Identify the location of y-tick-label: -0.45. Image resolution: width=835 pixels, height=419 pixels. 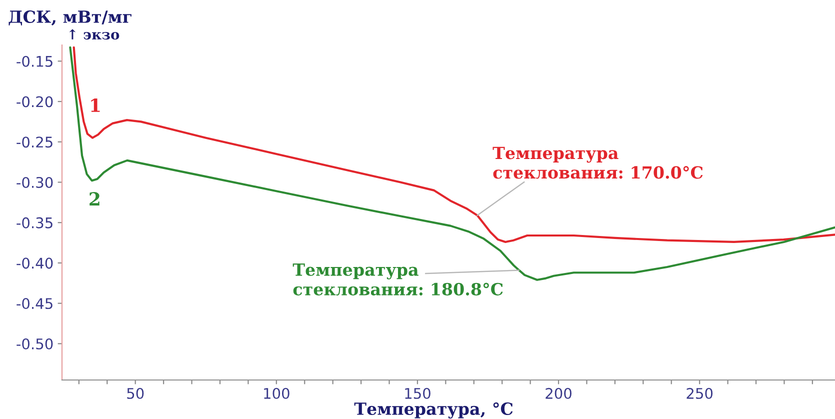
(34, 304).